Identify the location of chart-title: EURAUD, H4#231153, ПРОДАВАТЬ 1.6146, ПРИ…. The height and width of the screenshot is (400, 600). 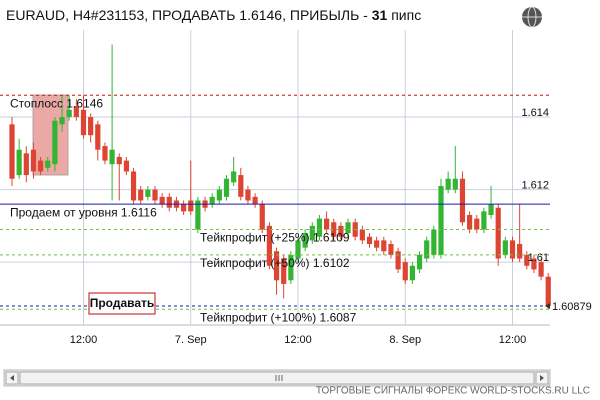
(213, 15).